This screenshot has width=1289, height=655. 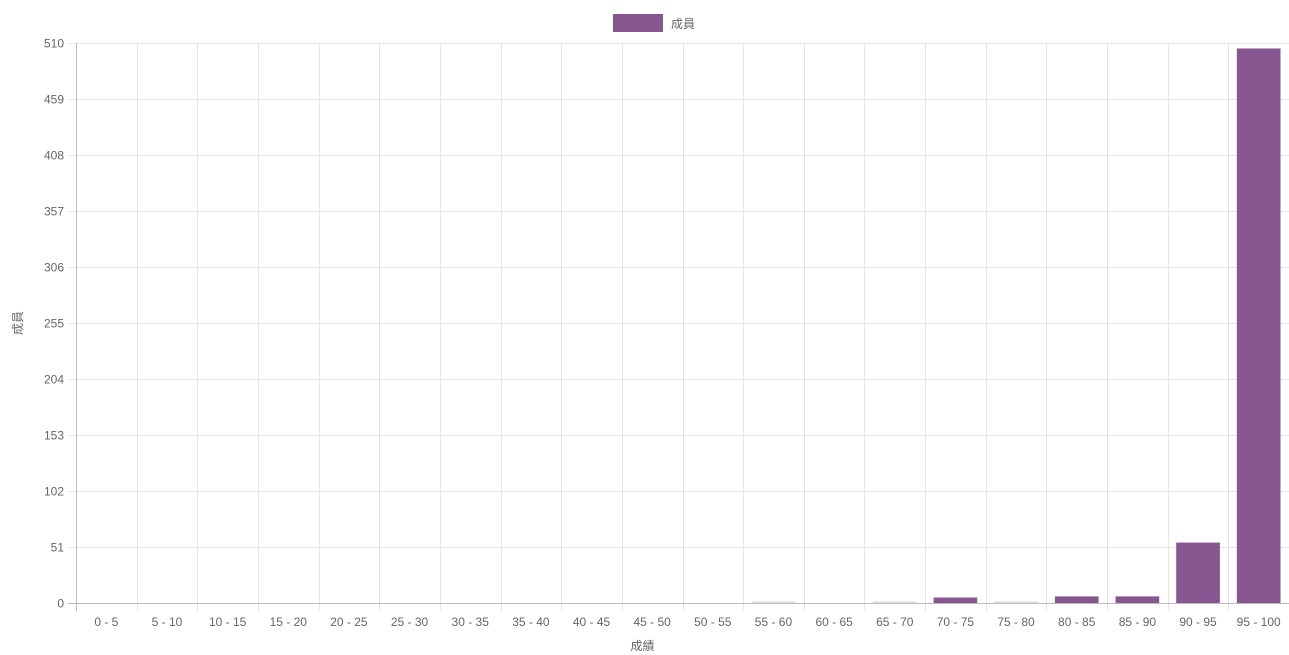 What do you see at coordinates (531, 622) in the screenshot?
I see `x-tick-label: 35 - 40` at bounding box center [531, 622].